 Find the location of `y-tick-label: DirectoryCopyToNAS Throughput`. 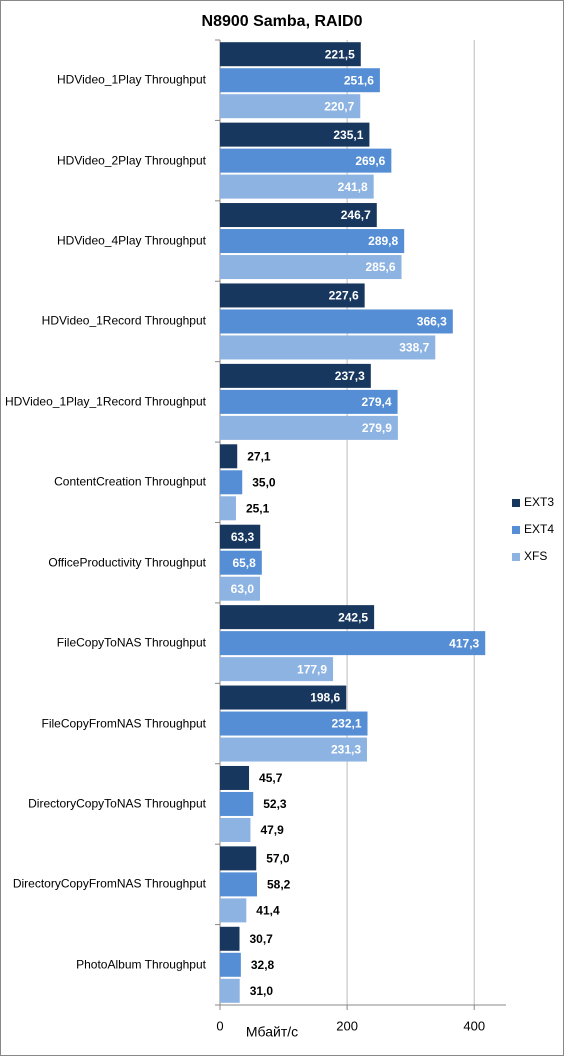

y-tick-label: DirectoryCopyToNAS Throughput is located at coordinates (117, 803).